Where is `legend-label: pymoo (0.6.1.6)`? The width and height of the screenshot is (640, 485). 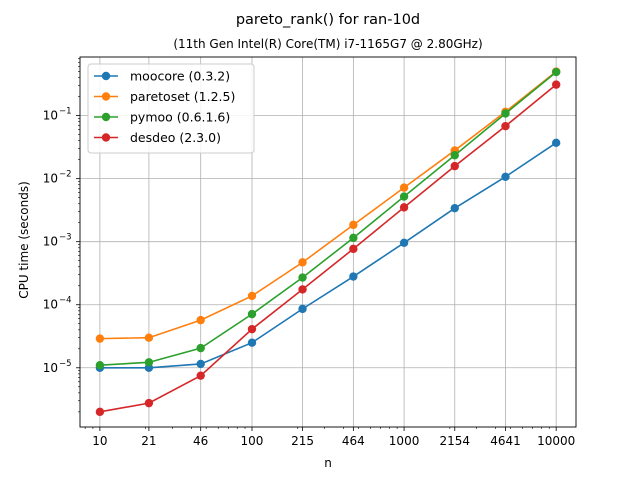
legend-label: pymoo (0.6.1.6) is located at coordinates (180, 117).